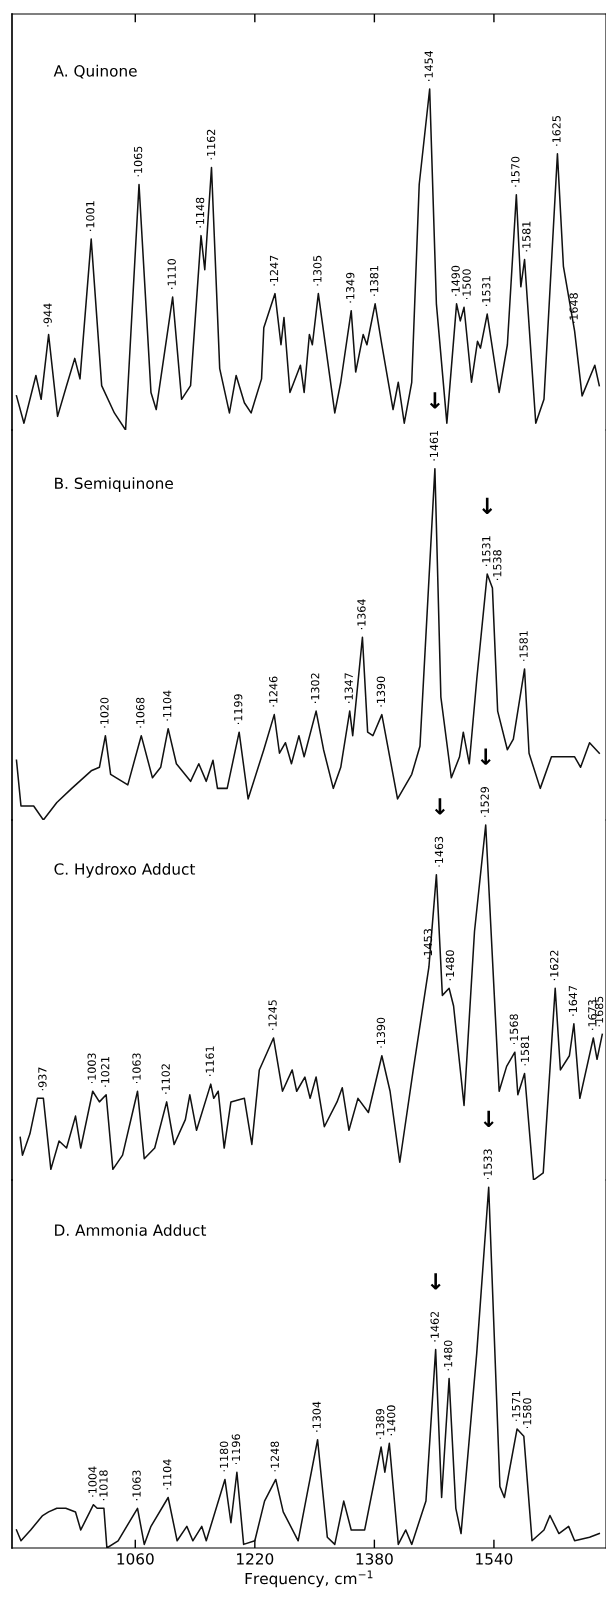 Image resolution: width=606 pixels, height=1603 pixels. Describe the element at coordinates (105, 1072) in the screenshot. I see `annotation: ·1021` at that location.